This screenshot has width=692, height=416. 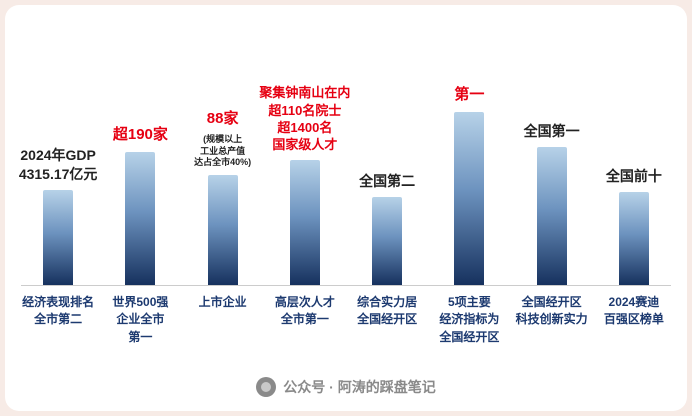 I want to click on bar-category-label: 2024赛迪 百强区榜单, so click(x=633, y=311).